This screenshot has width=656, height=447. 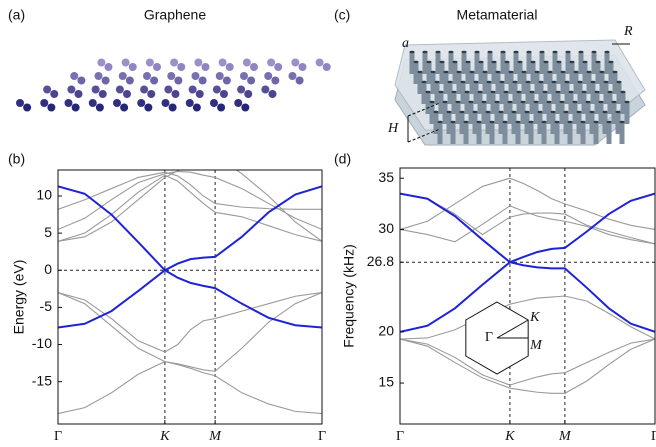 What do you see at coordinates (628, 31) in the screenshot?
I see `dimension-label: R` at bounding box center [628, 31].